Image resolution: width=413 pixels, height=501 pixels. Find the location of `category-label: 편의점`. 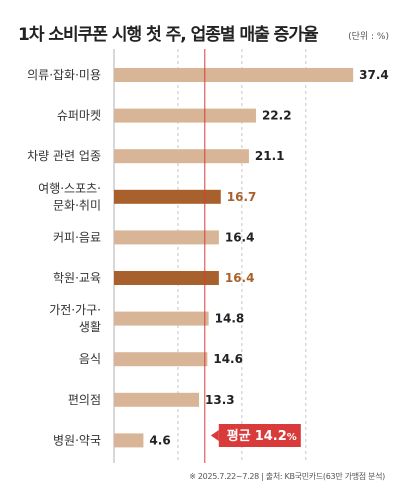

category-label: 편의점 is located at coordinates (84, 400).